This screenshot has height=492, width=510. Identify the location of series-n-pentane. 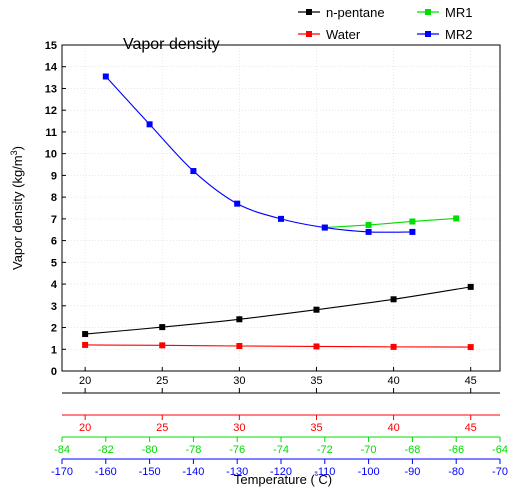
(278, 310).